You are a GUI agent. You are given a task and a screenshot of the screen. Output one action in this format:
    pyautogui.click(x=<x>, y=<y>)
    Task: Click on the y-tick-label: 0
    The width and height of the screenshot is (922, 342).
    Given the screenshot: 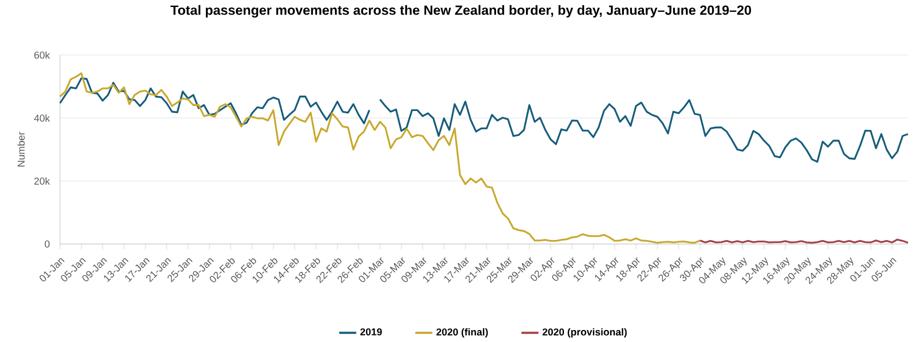 What is the action you would take?
    pyautogui.click(x=47, y=244)
    